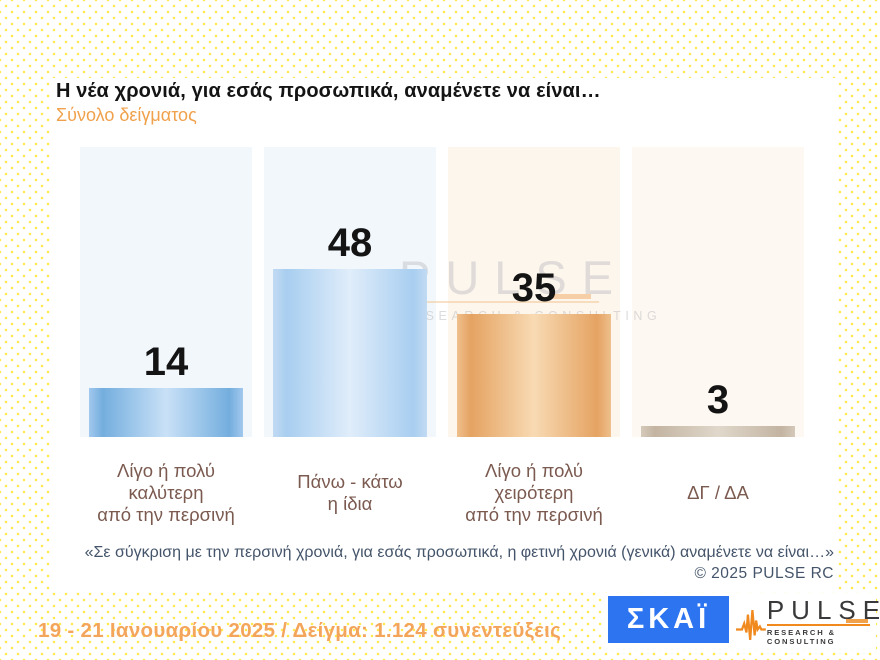 This screenshot has width=880, height=660. I want to click on logo-area: ΣΚΑΪ PULSE RESEARCH & CONSULTING, so click(742, 621).